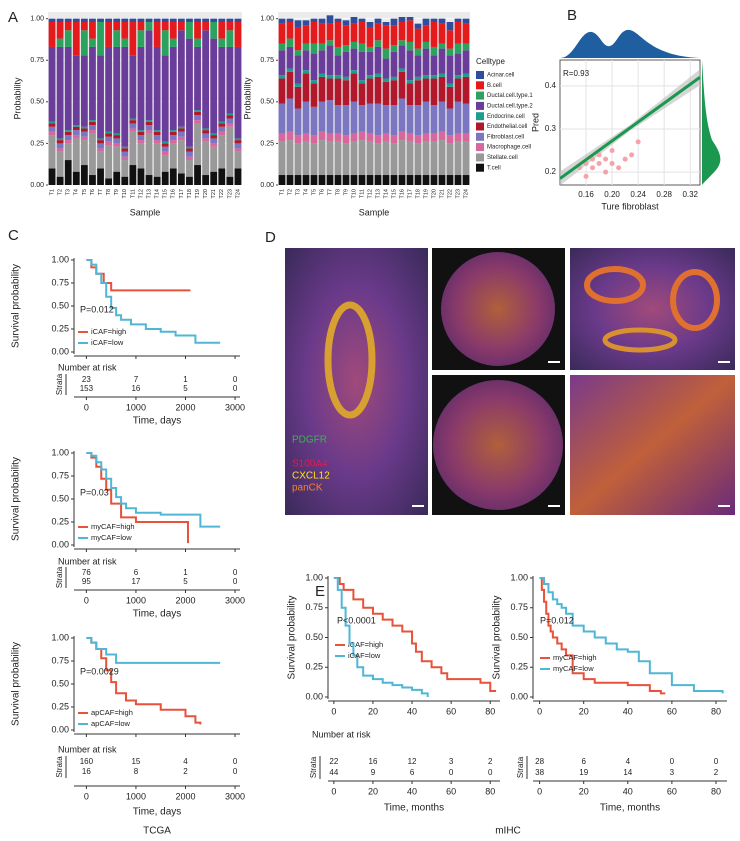 This screenshot has width=740, height=841. I want to click on risk-count: 0, so click(672, 761).